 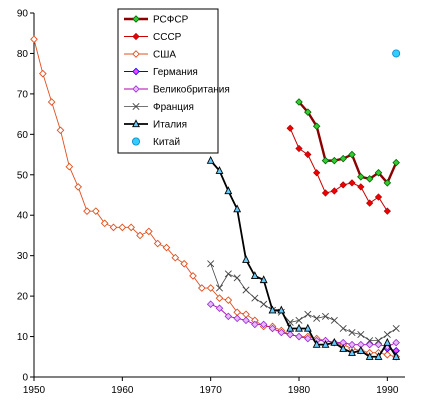 I want to click on series-5-line, so click(x=303, y=325).